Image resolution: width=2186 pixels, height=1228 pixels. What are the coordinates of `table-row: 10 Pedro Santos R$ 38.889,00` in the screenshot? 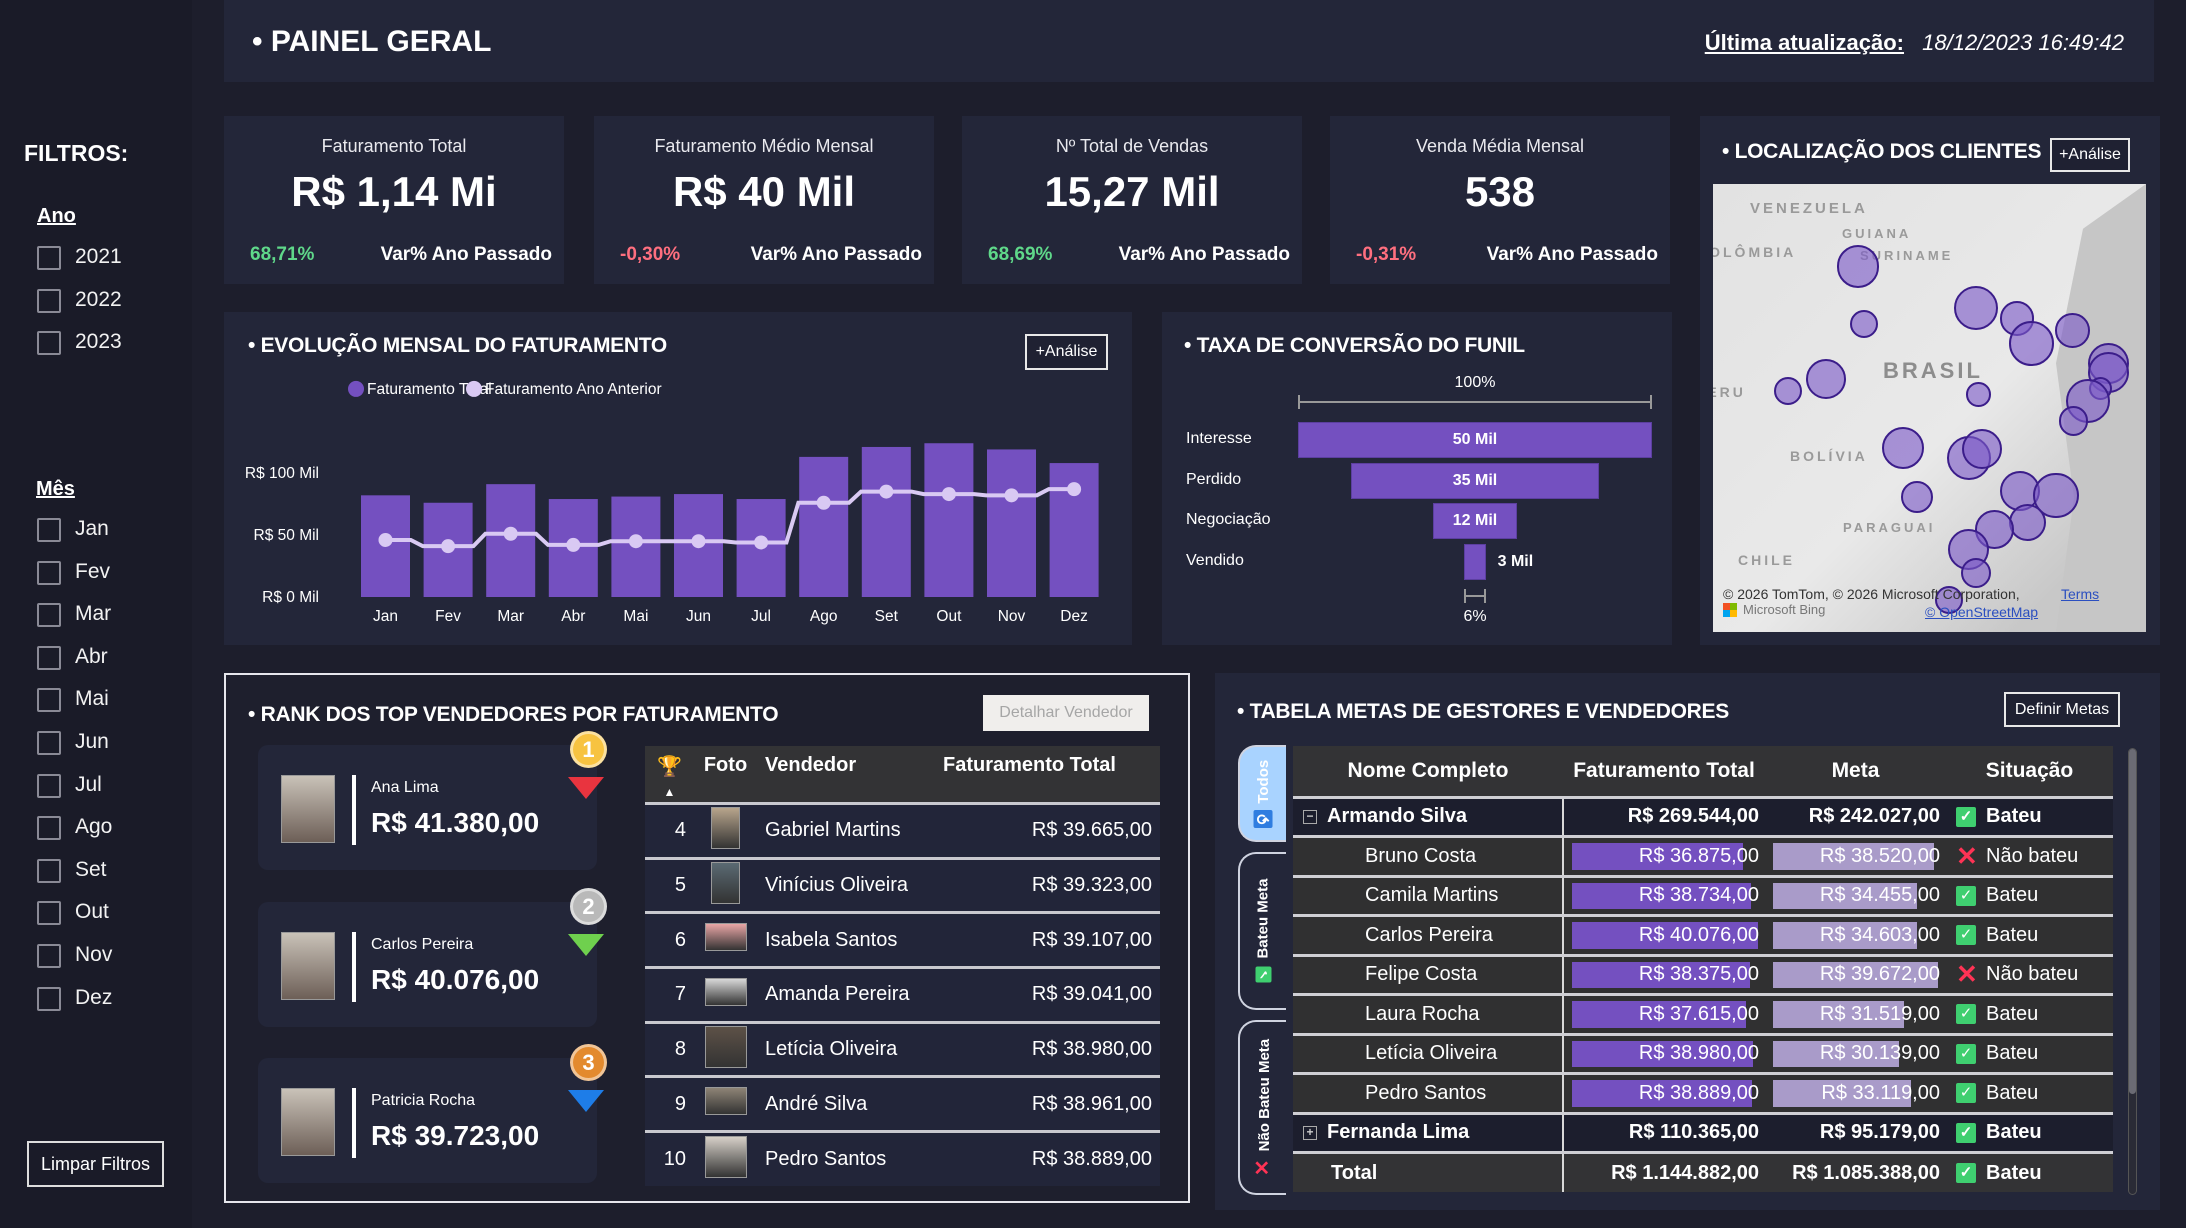 It's located at (902, 1158).